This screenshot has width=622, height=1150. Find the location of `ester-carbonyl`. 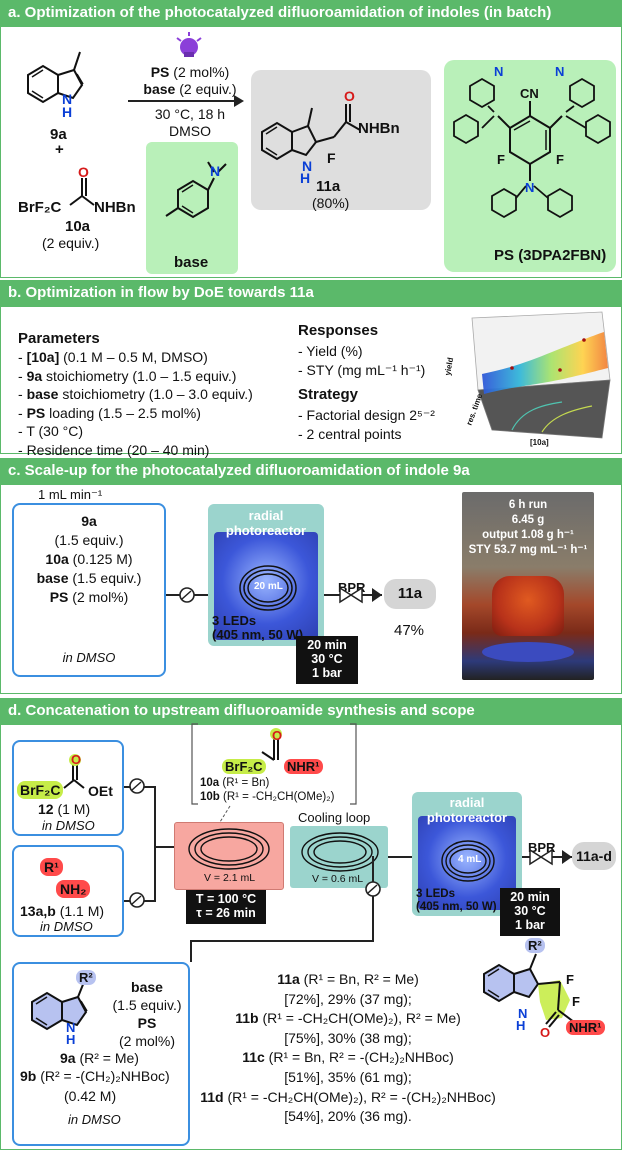

ester-carbonyl is located at coordinates (74, 771).